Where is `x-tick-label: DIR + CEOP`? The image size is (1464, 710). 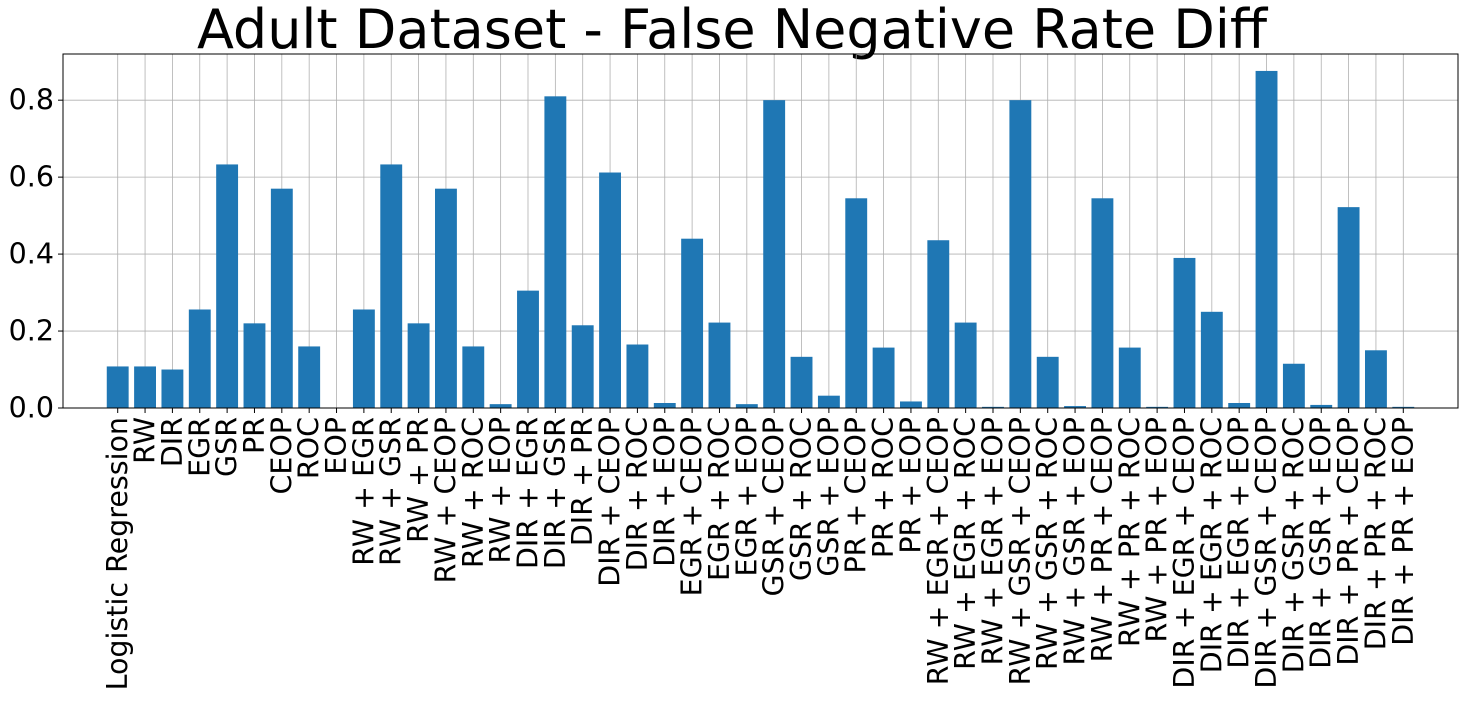
x-tick-label: DIR + CEOP is located at coordinates (610, 502).